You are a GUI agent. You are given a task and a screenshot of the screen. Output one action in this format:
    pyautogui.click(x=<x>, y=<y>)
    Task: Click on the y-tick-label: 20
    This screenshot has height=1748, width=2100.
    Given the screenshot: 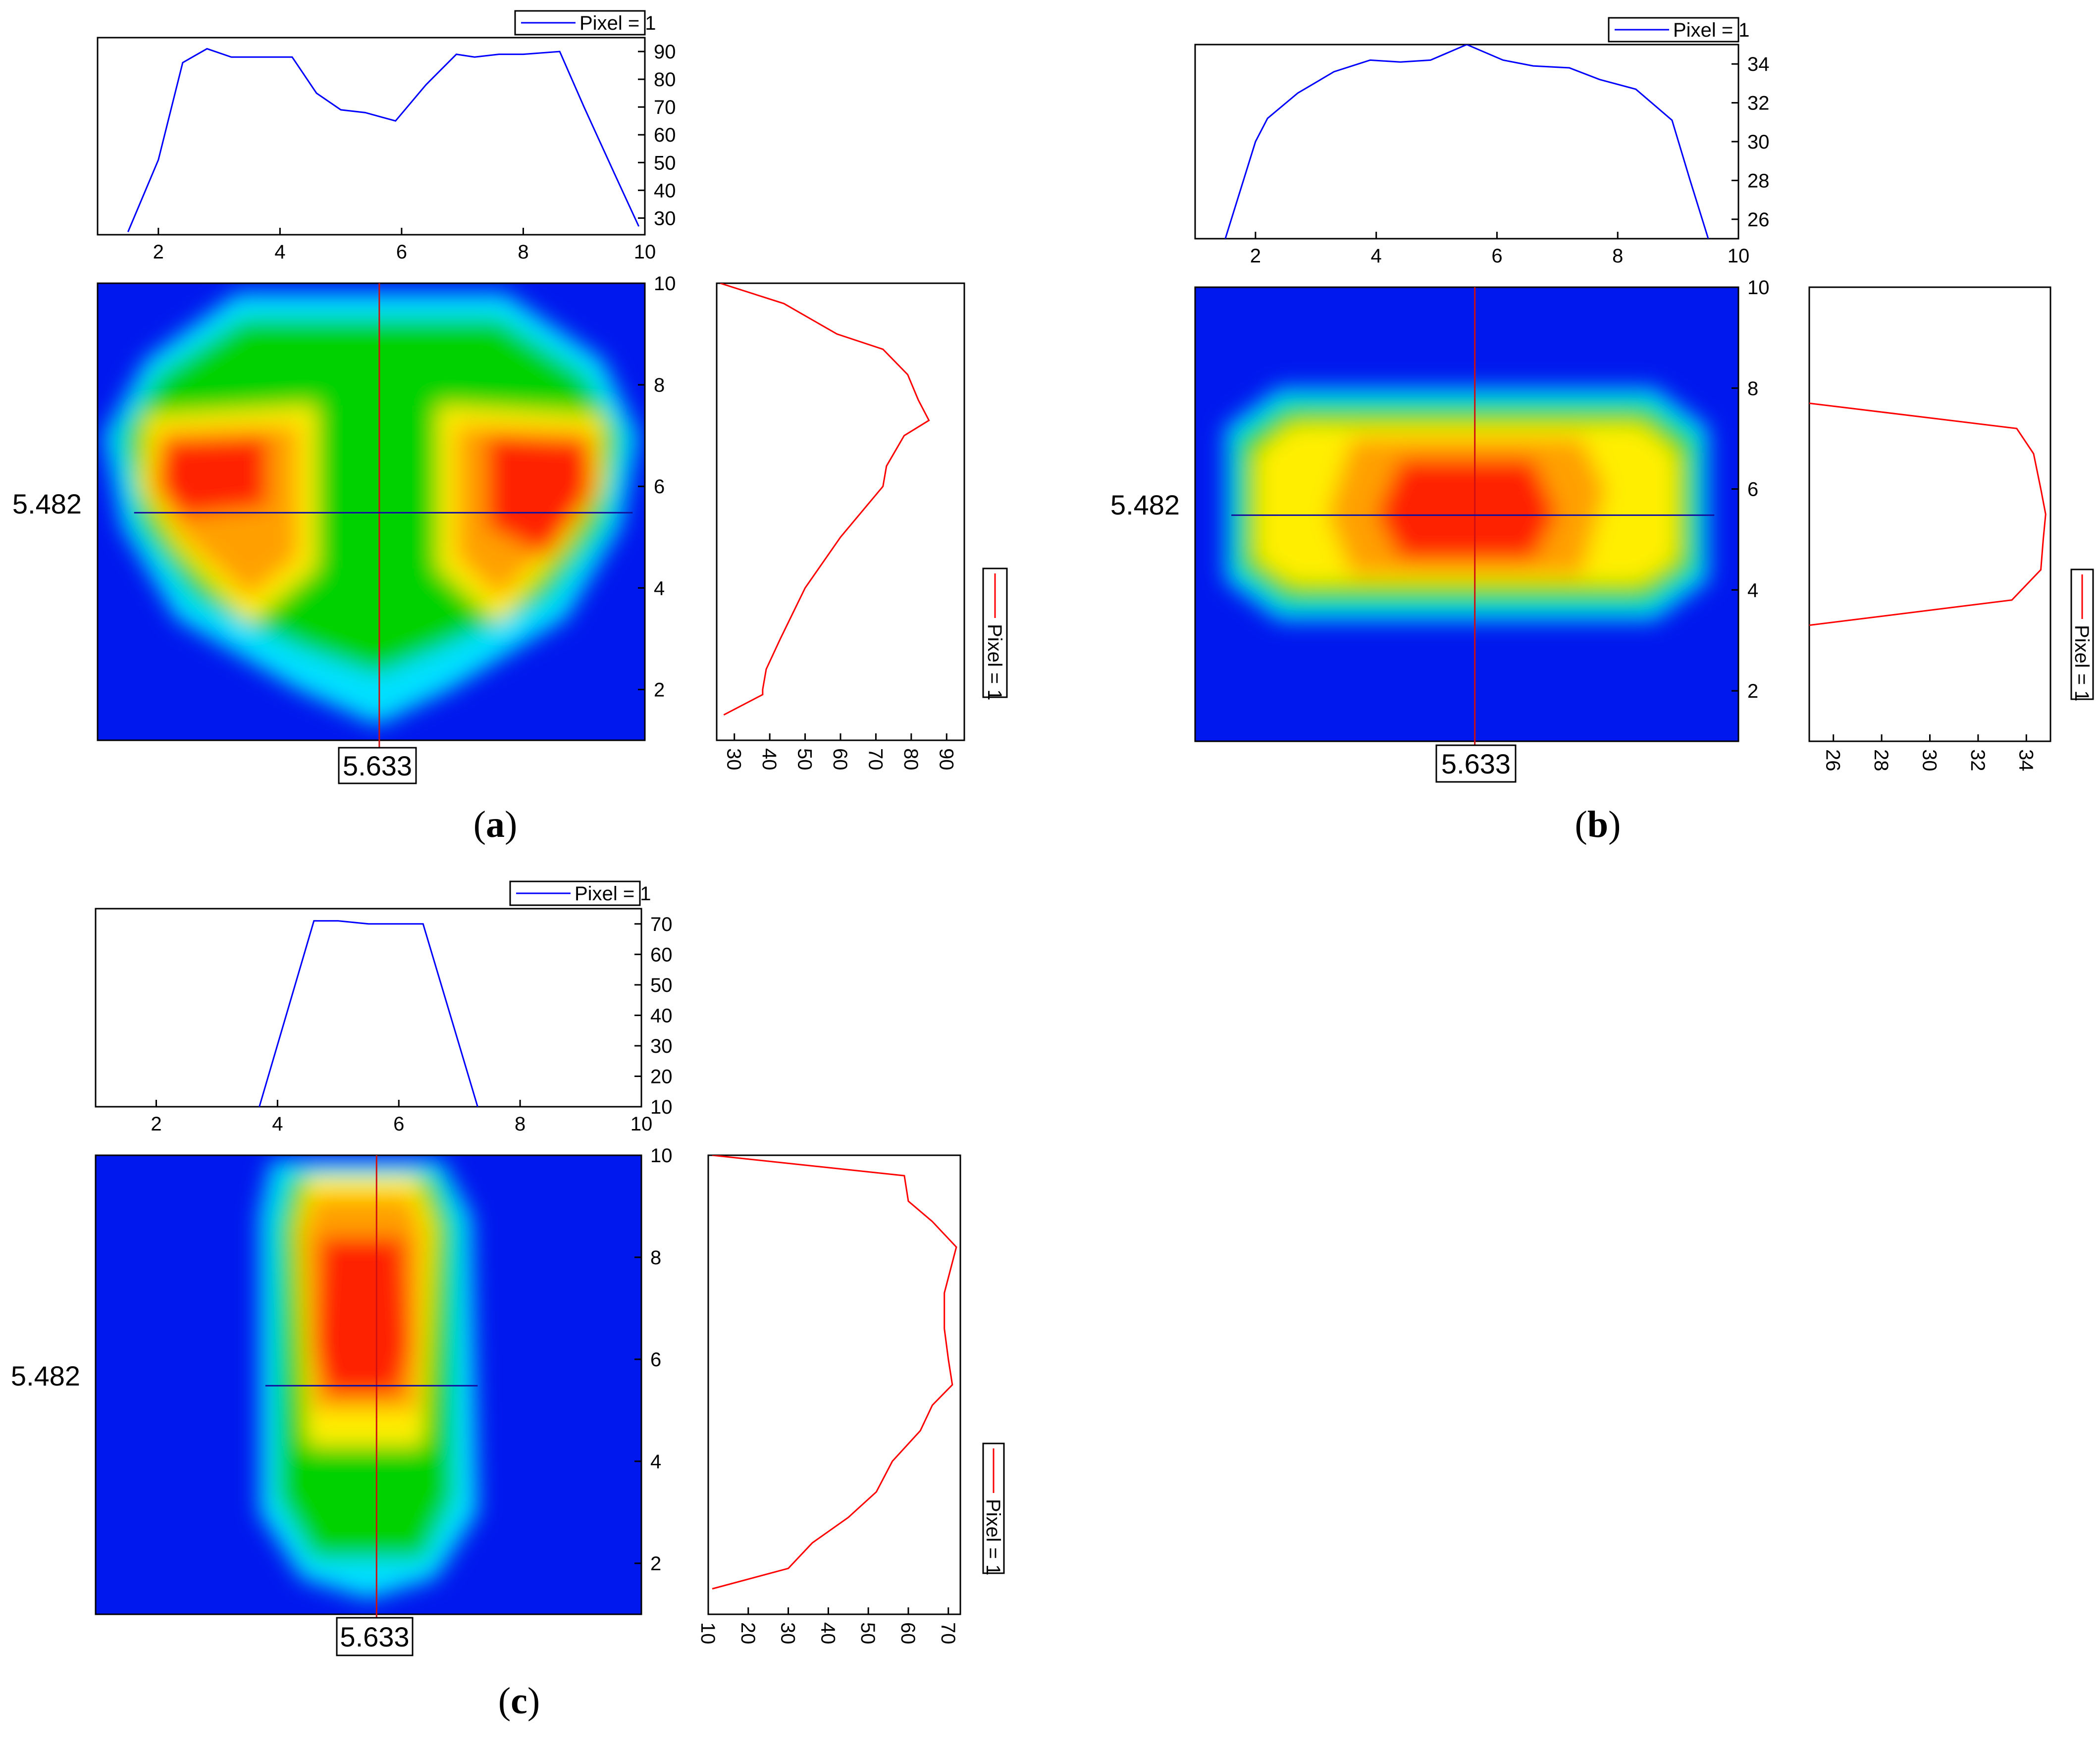 What is the action you would take?
    pyautogui.click(x=661, y=1076)
    